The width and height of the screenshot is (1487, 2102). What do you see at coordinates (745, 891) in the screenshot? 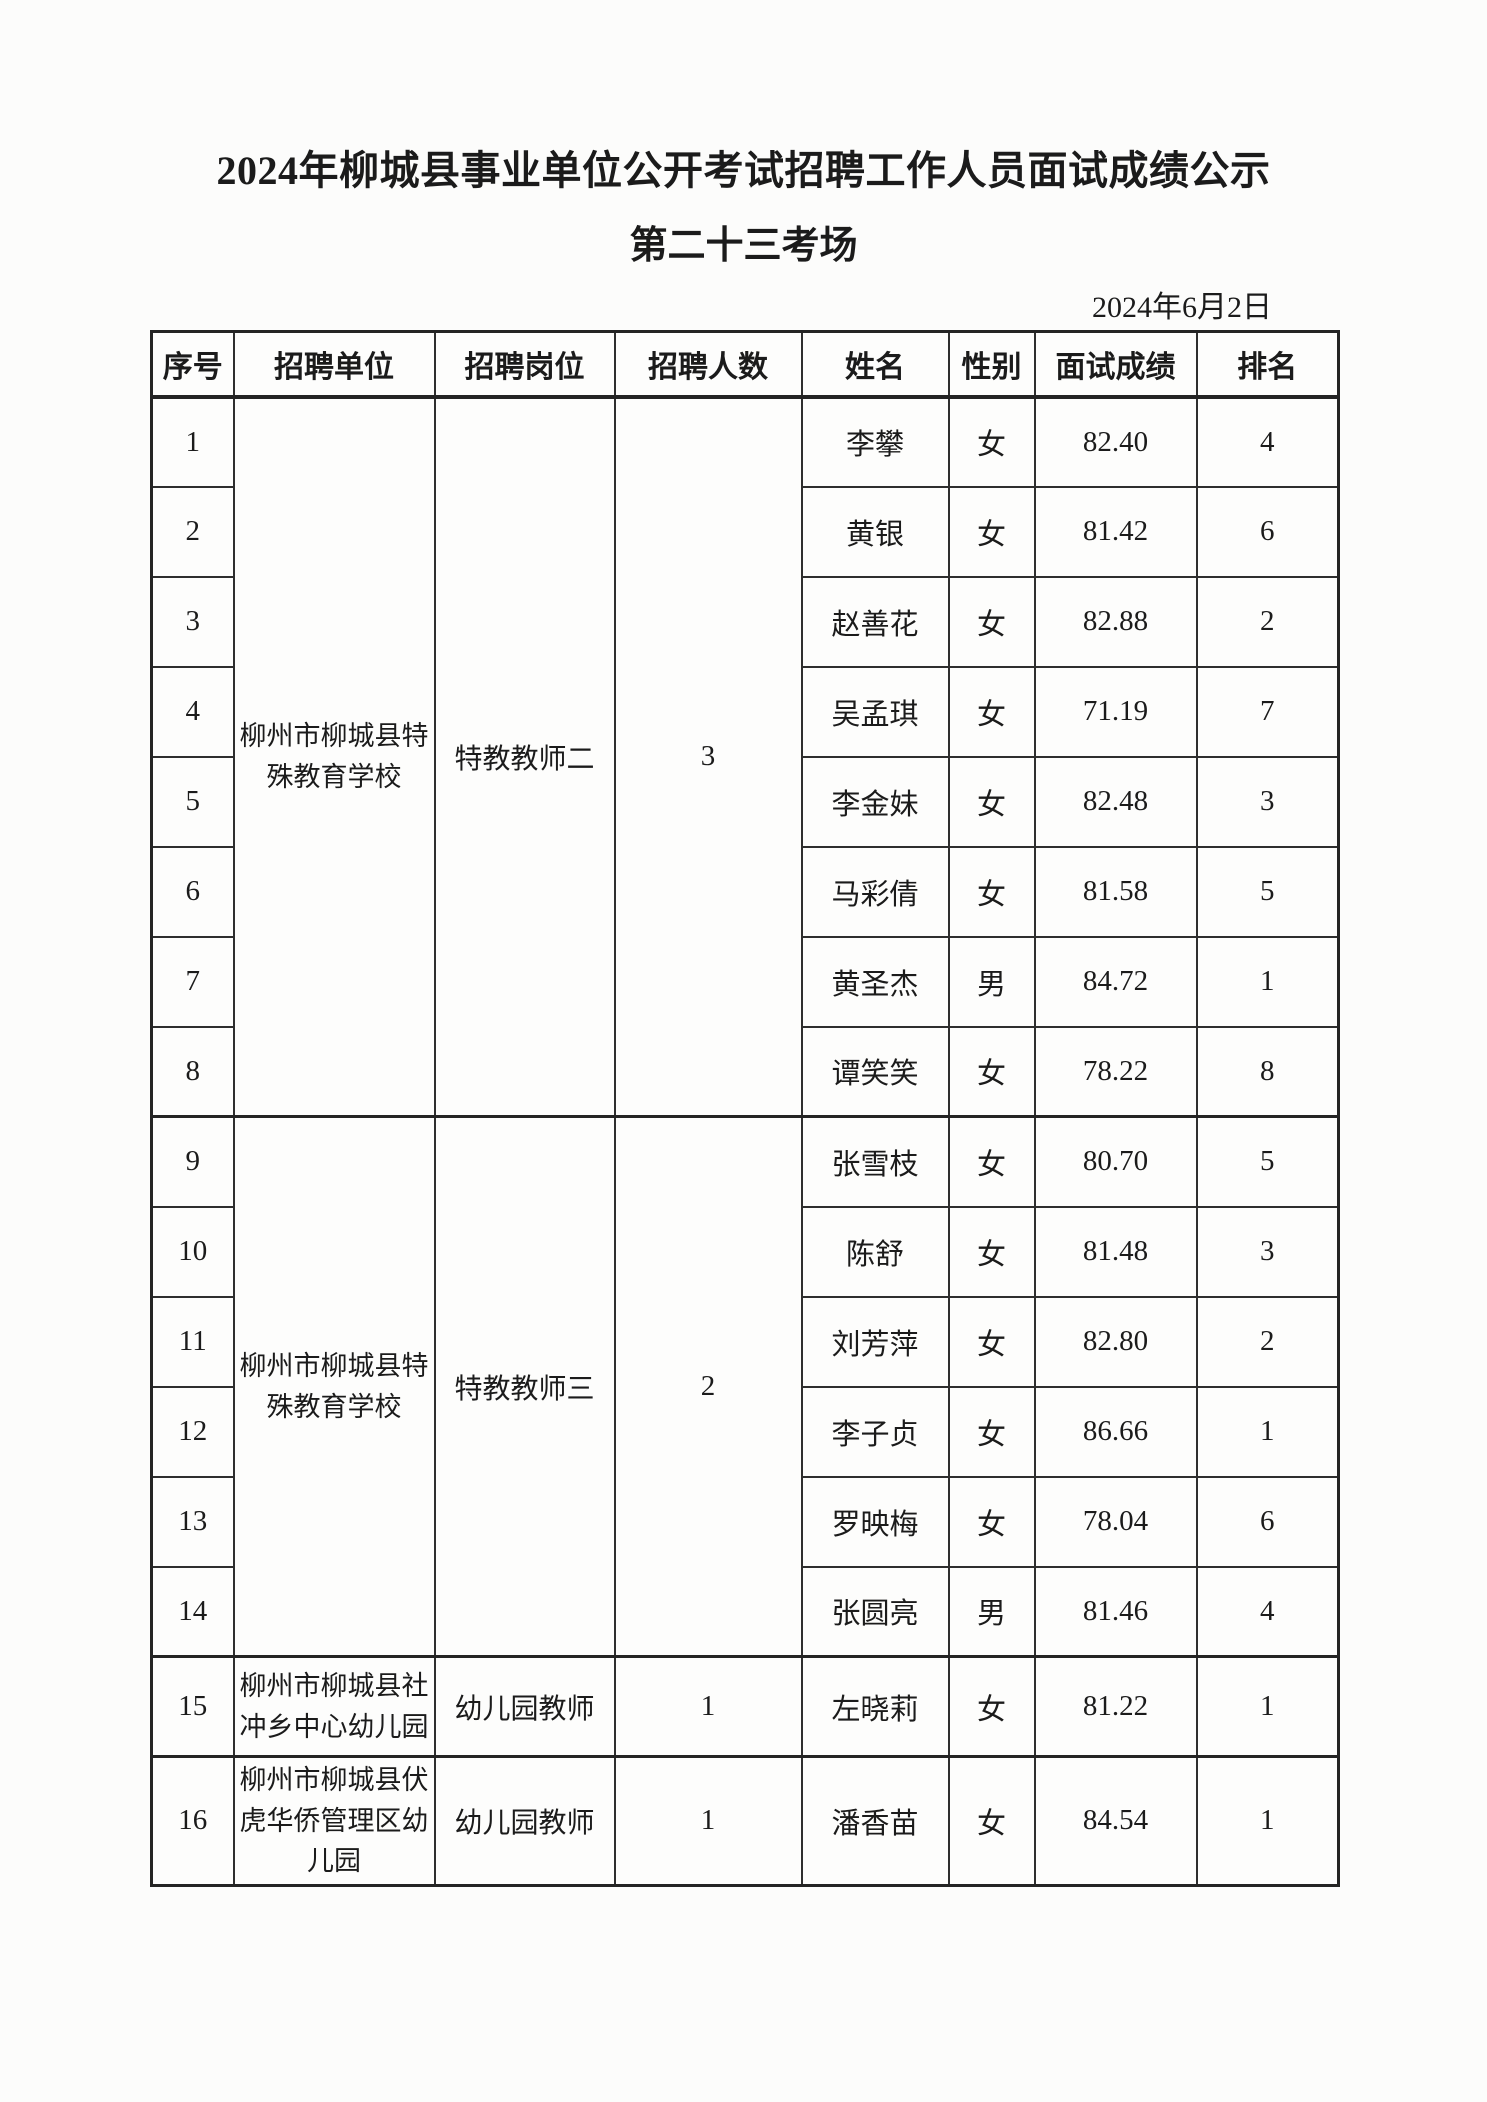
I see `table-row: 6 马彩倩女 81.58 5` at bounding box center [745, 891].